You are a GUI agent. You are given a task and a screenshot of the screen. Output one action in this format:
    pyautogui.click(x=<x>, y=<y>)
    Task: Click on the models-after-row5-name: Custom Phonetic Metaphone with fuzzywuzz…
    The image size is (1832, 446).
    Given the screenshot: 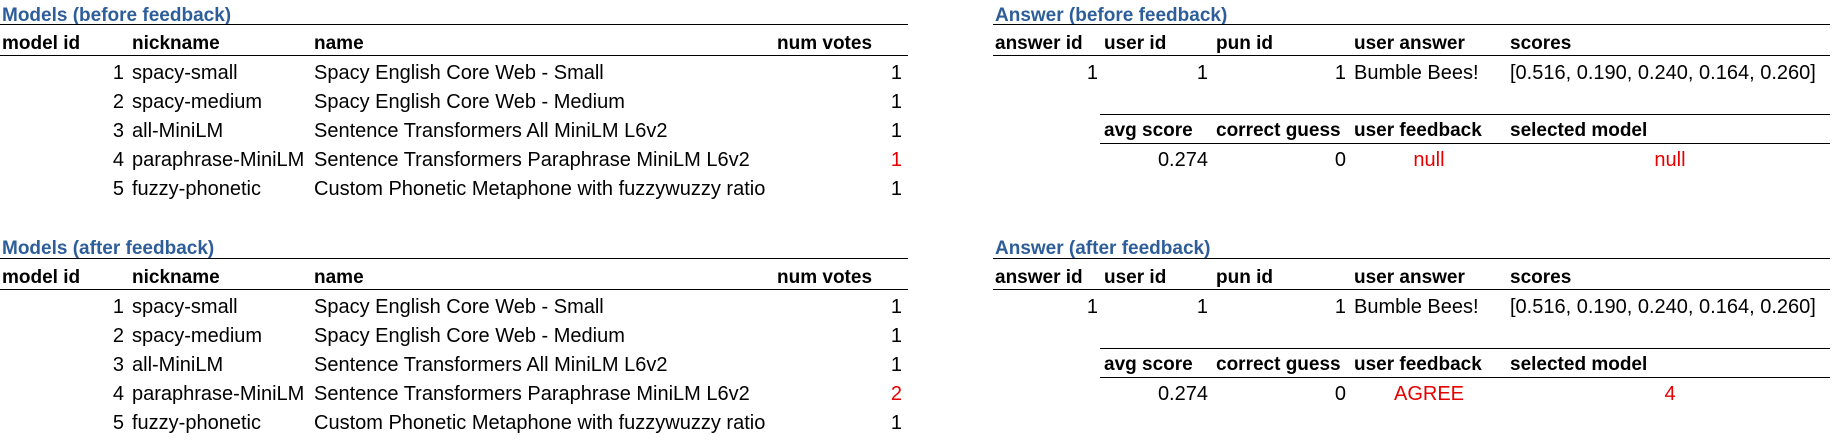 What is the action you would take?
    pyautogui.click(x=540, y=423)
    